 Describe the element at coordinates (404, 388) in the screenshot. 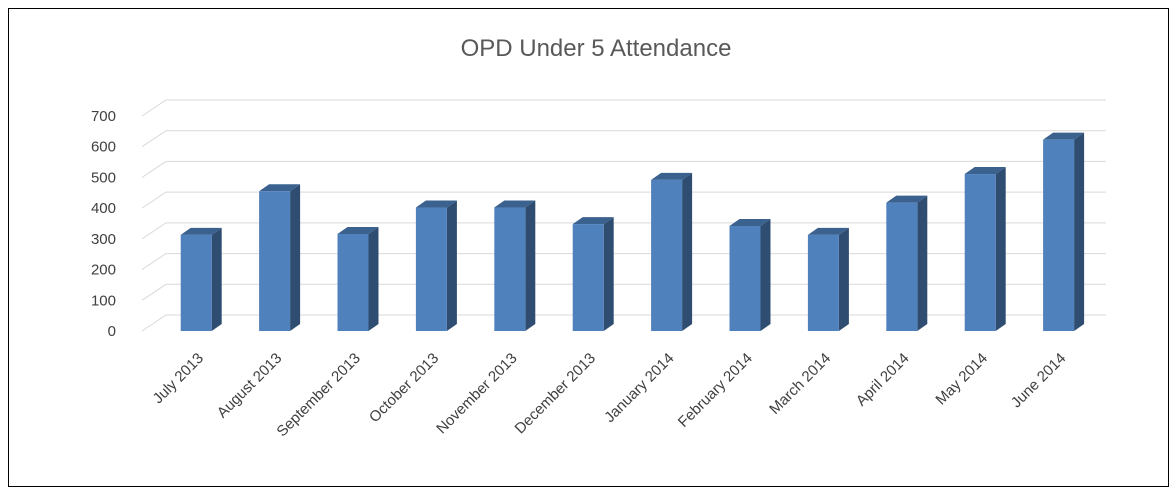

I see `x-tick-label: October 2013` at that location.